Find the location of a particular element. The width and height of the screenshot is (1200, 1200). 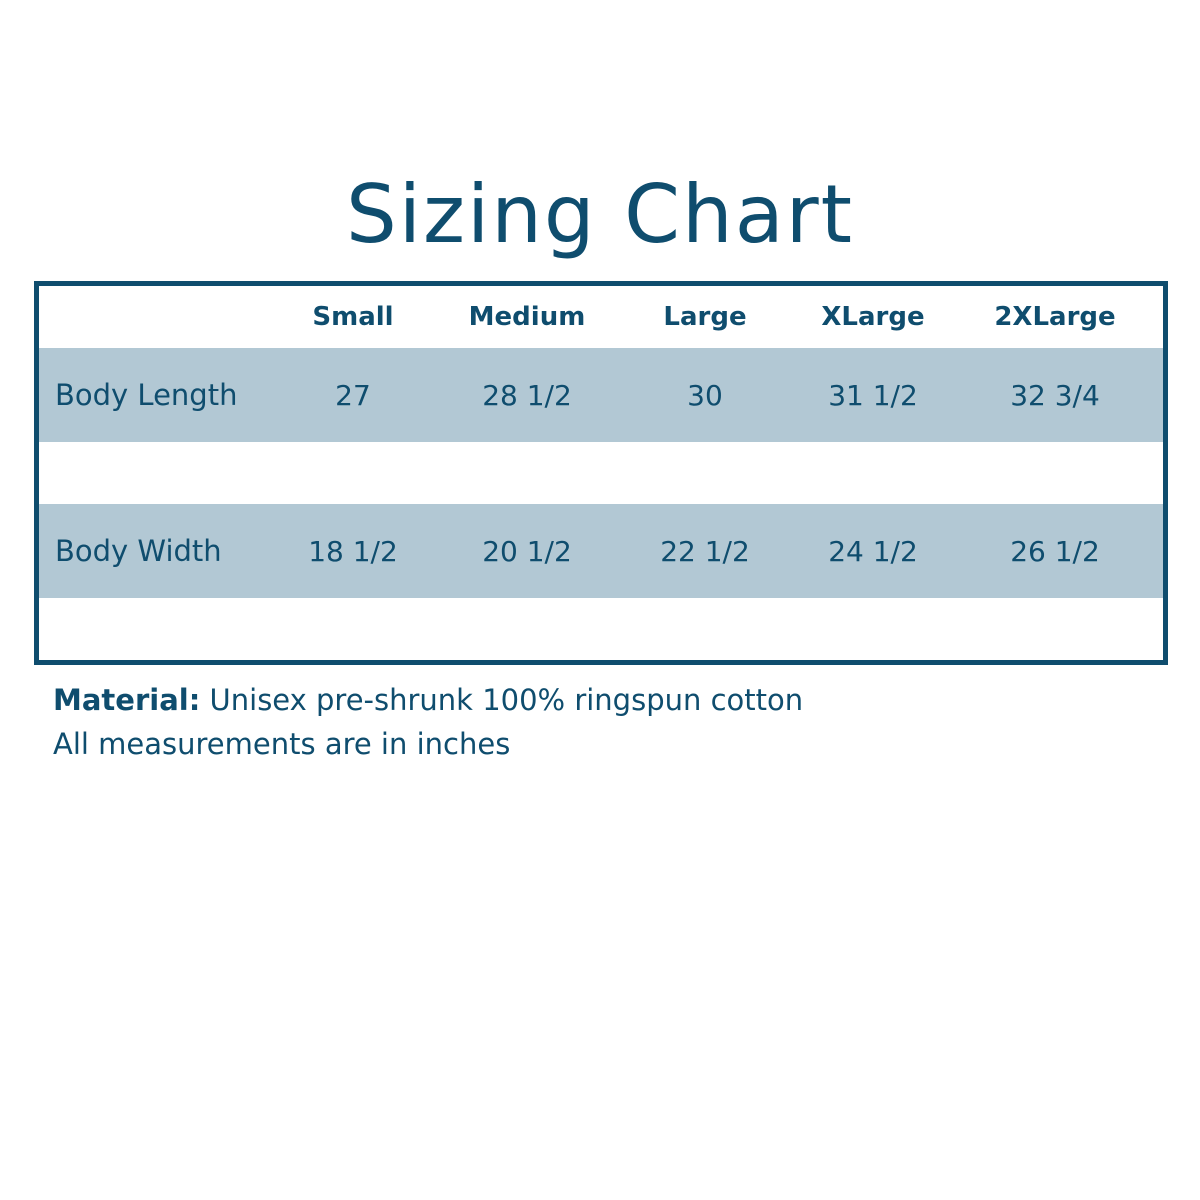

column-header: 2XLarge is located at coordinates (1055, 317).